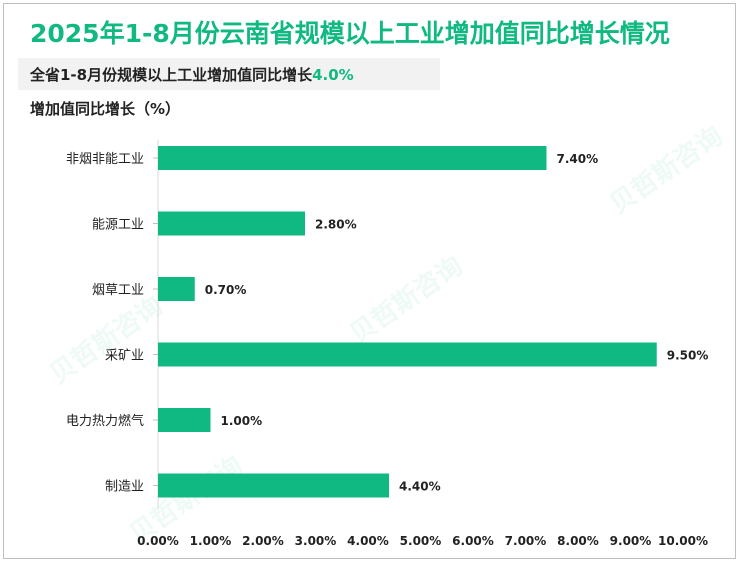 This screenshot has width=741, height=564. I want to click on x-tick-label: 4.00%, so click(368, 541).